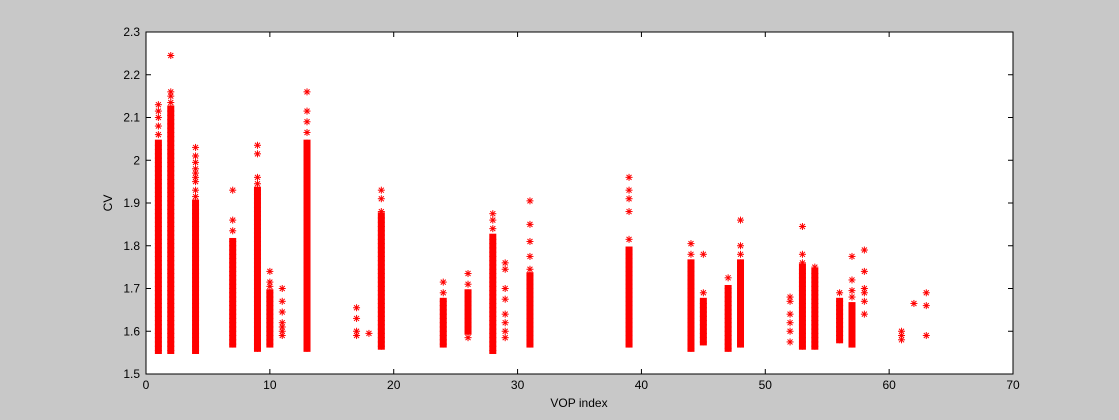 The height and width of the screenshot is (420, 1119). What do you see at coordinates (530, 272) in the screenshot?
I see `data-column-x31` at bounding box center [530, 272].